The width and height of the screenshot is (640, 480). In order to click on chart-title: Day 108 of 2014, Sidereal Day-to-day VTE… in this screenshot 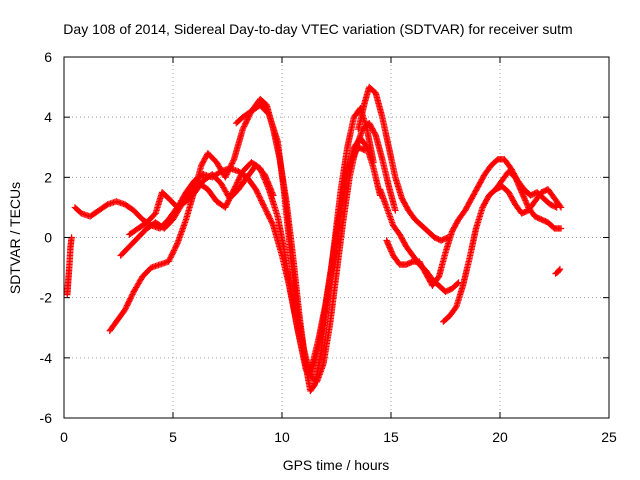, I will do `click(317, 29)`.